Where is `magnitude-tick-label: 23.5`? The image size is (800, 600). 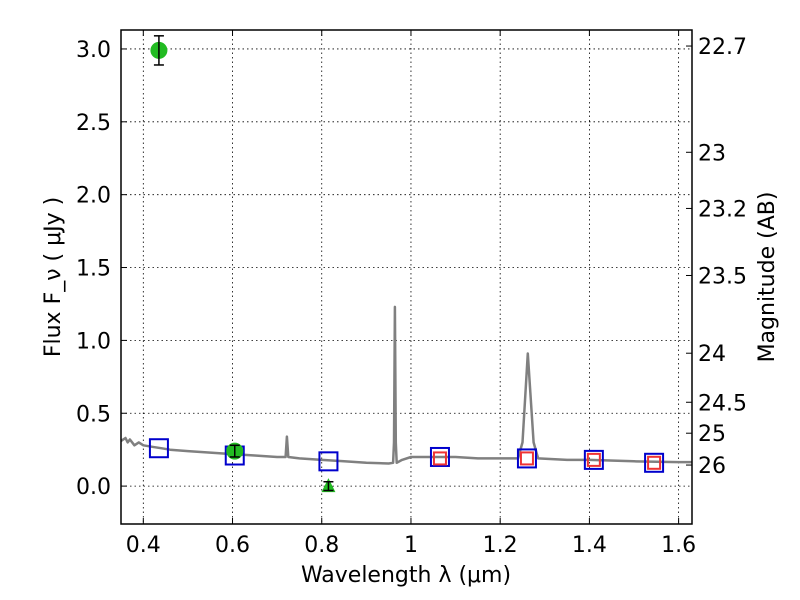 magnitude-tick-label: 23.5 is located at coordinates (722, 276).